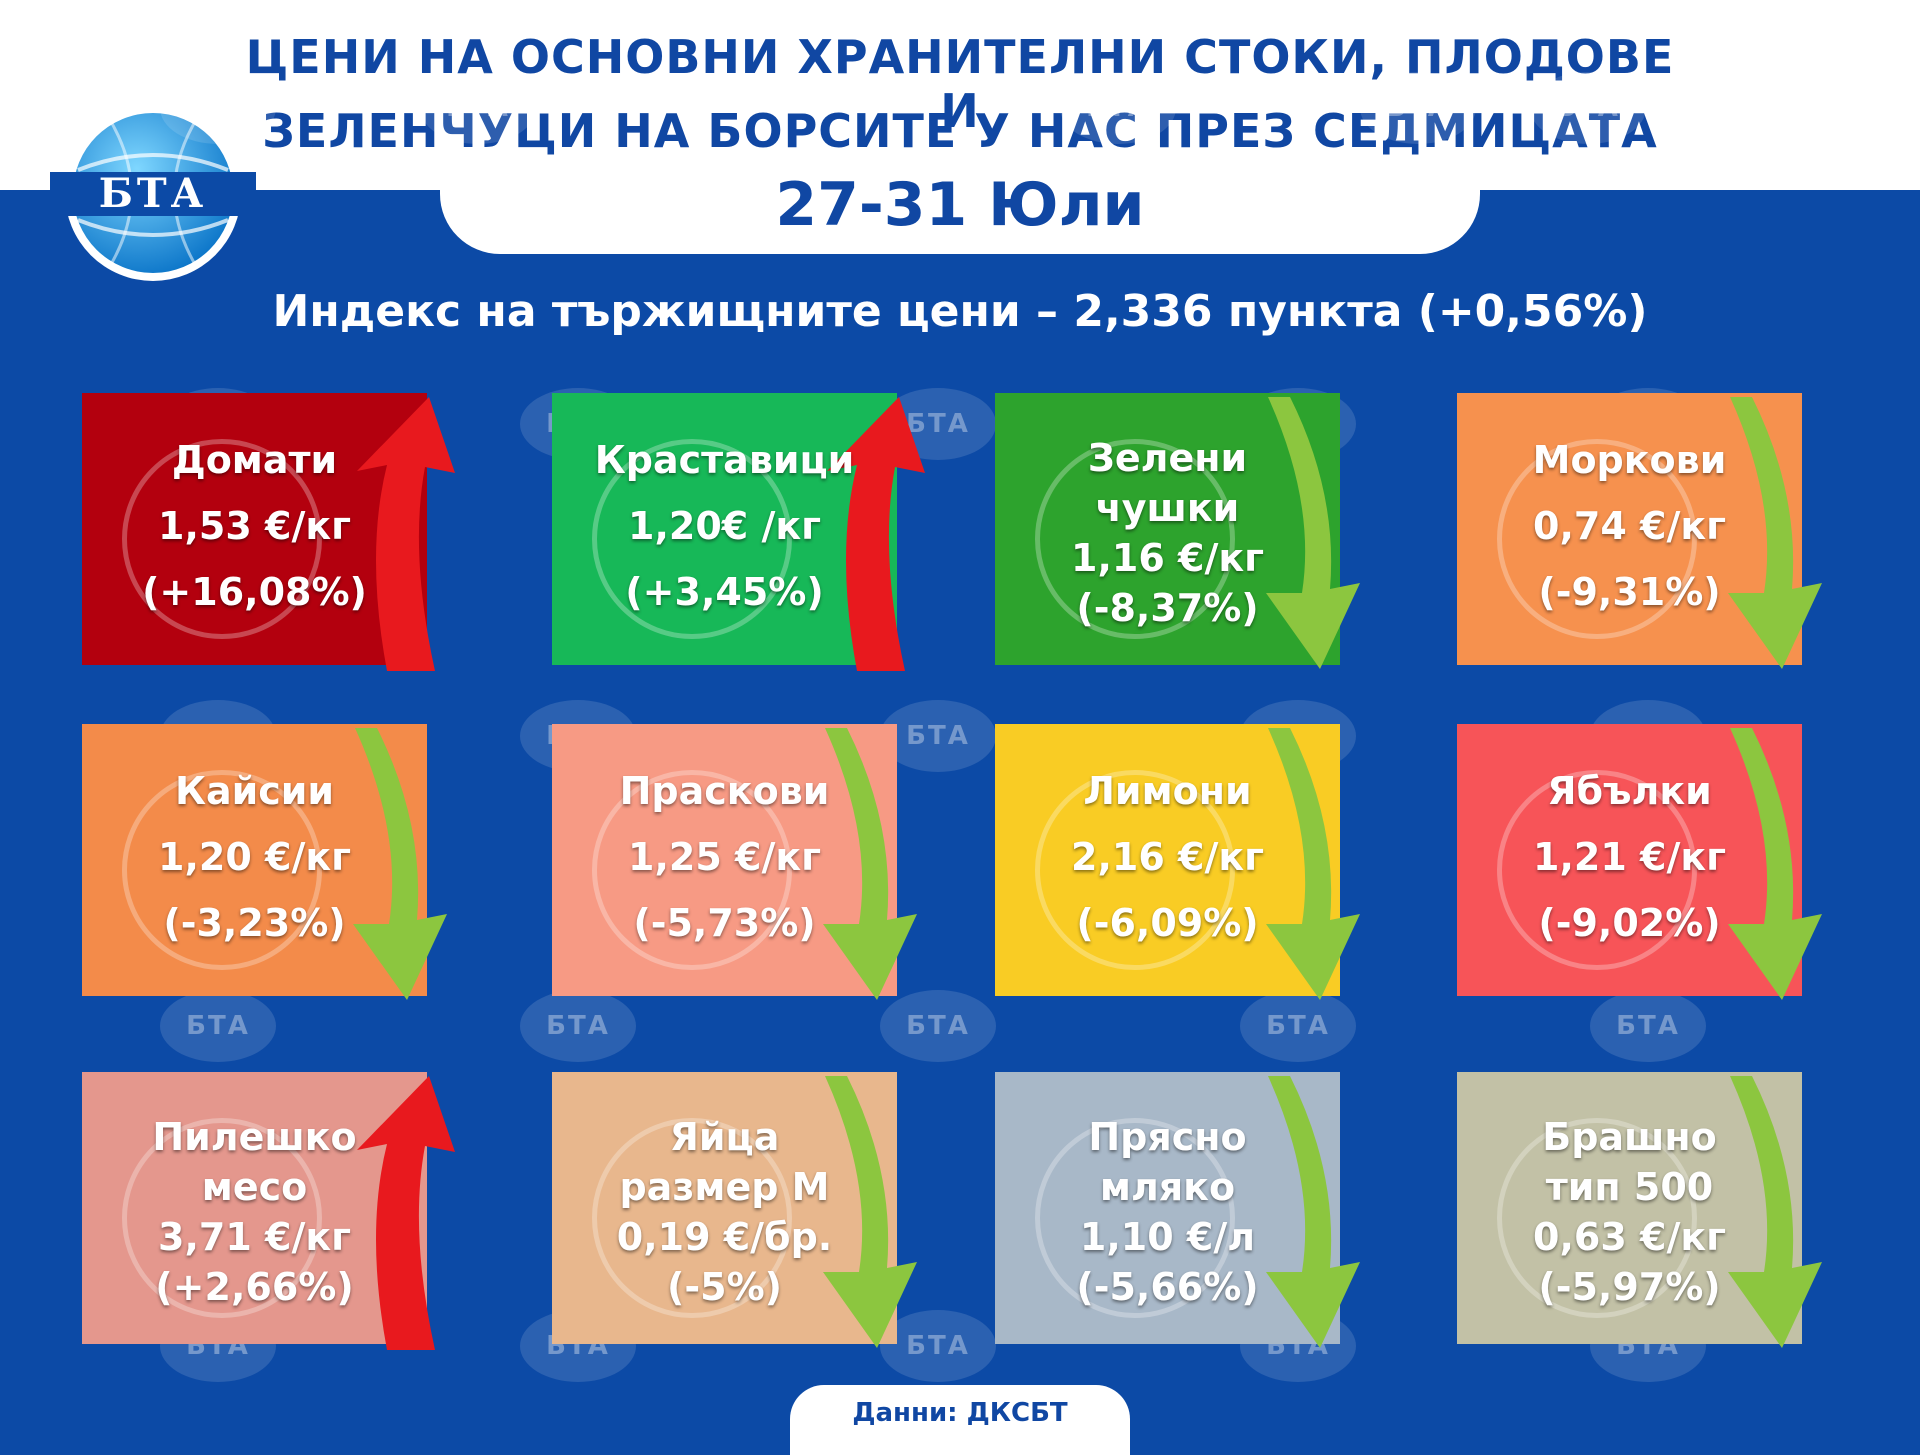 This screenshot has width=1920, height=1455. I want to click on data-source: Данни: ДКСБТ, so click(960, 1413).